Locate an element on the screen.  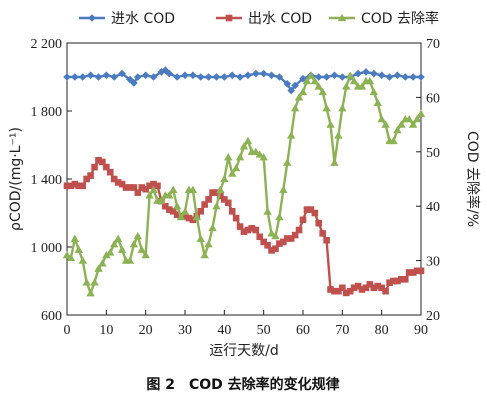
legend: 进水 COD 出水 COD COD 去除率 is located at coordinates (259, 18).